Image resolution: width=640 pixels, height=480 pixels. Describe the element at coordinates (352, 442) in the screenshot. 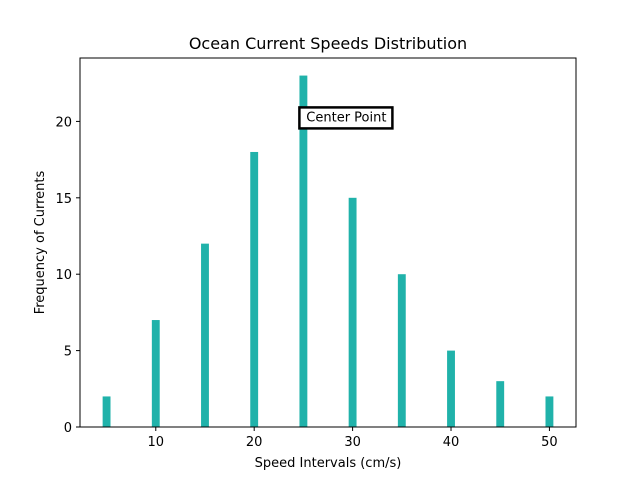

I see `x-tick-label: 30` at that location.